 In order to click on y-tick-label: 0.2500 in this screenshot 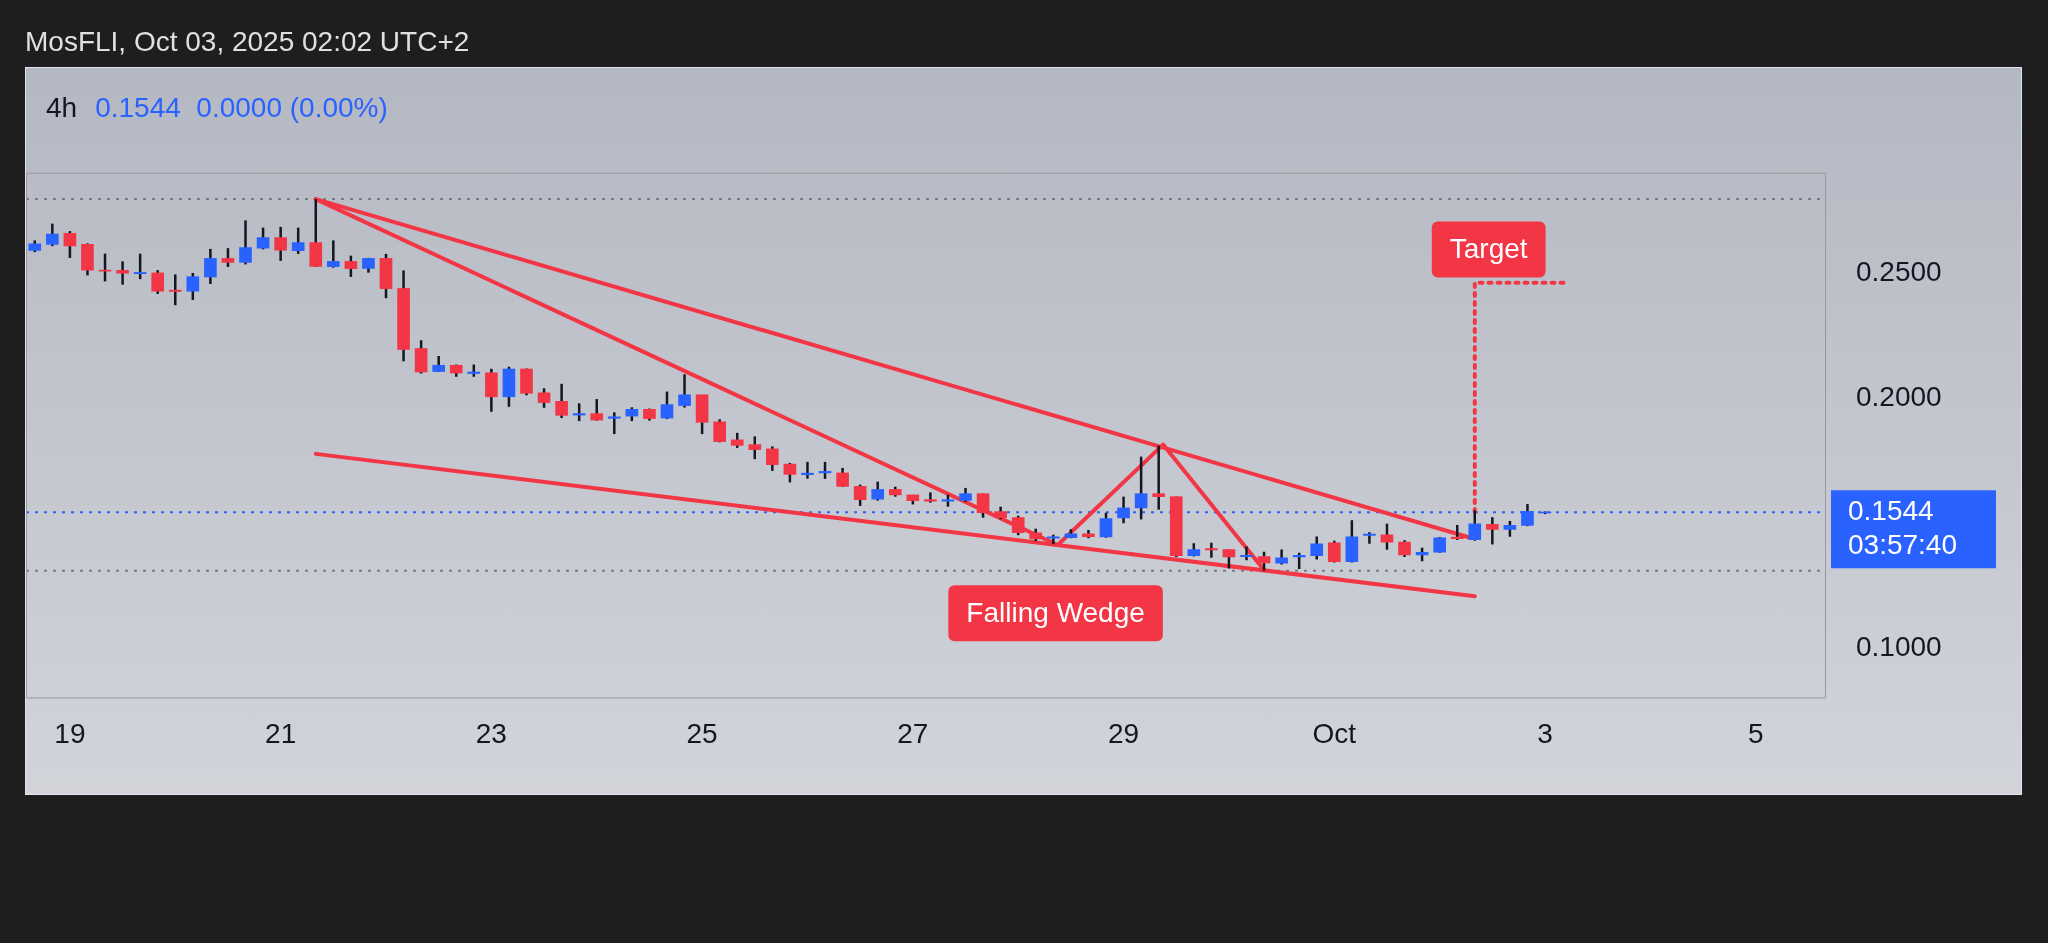, I will do `click(1899, 271)`.